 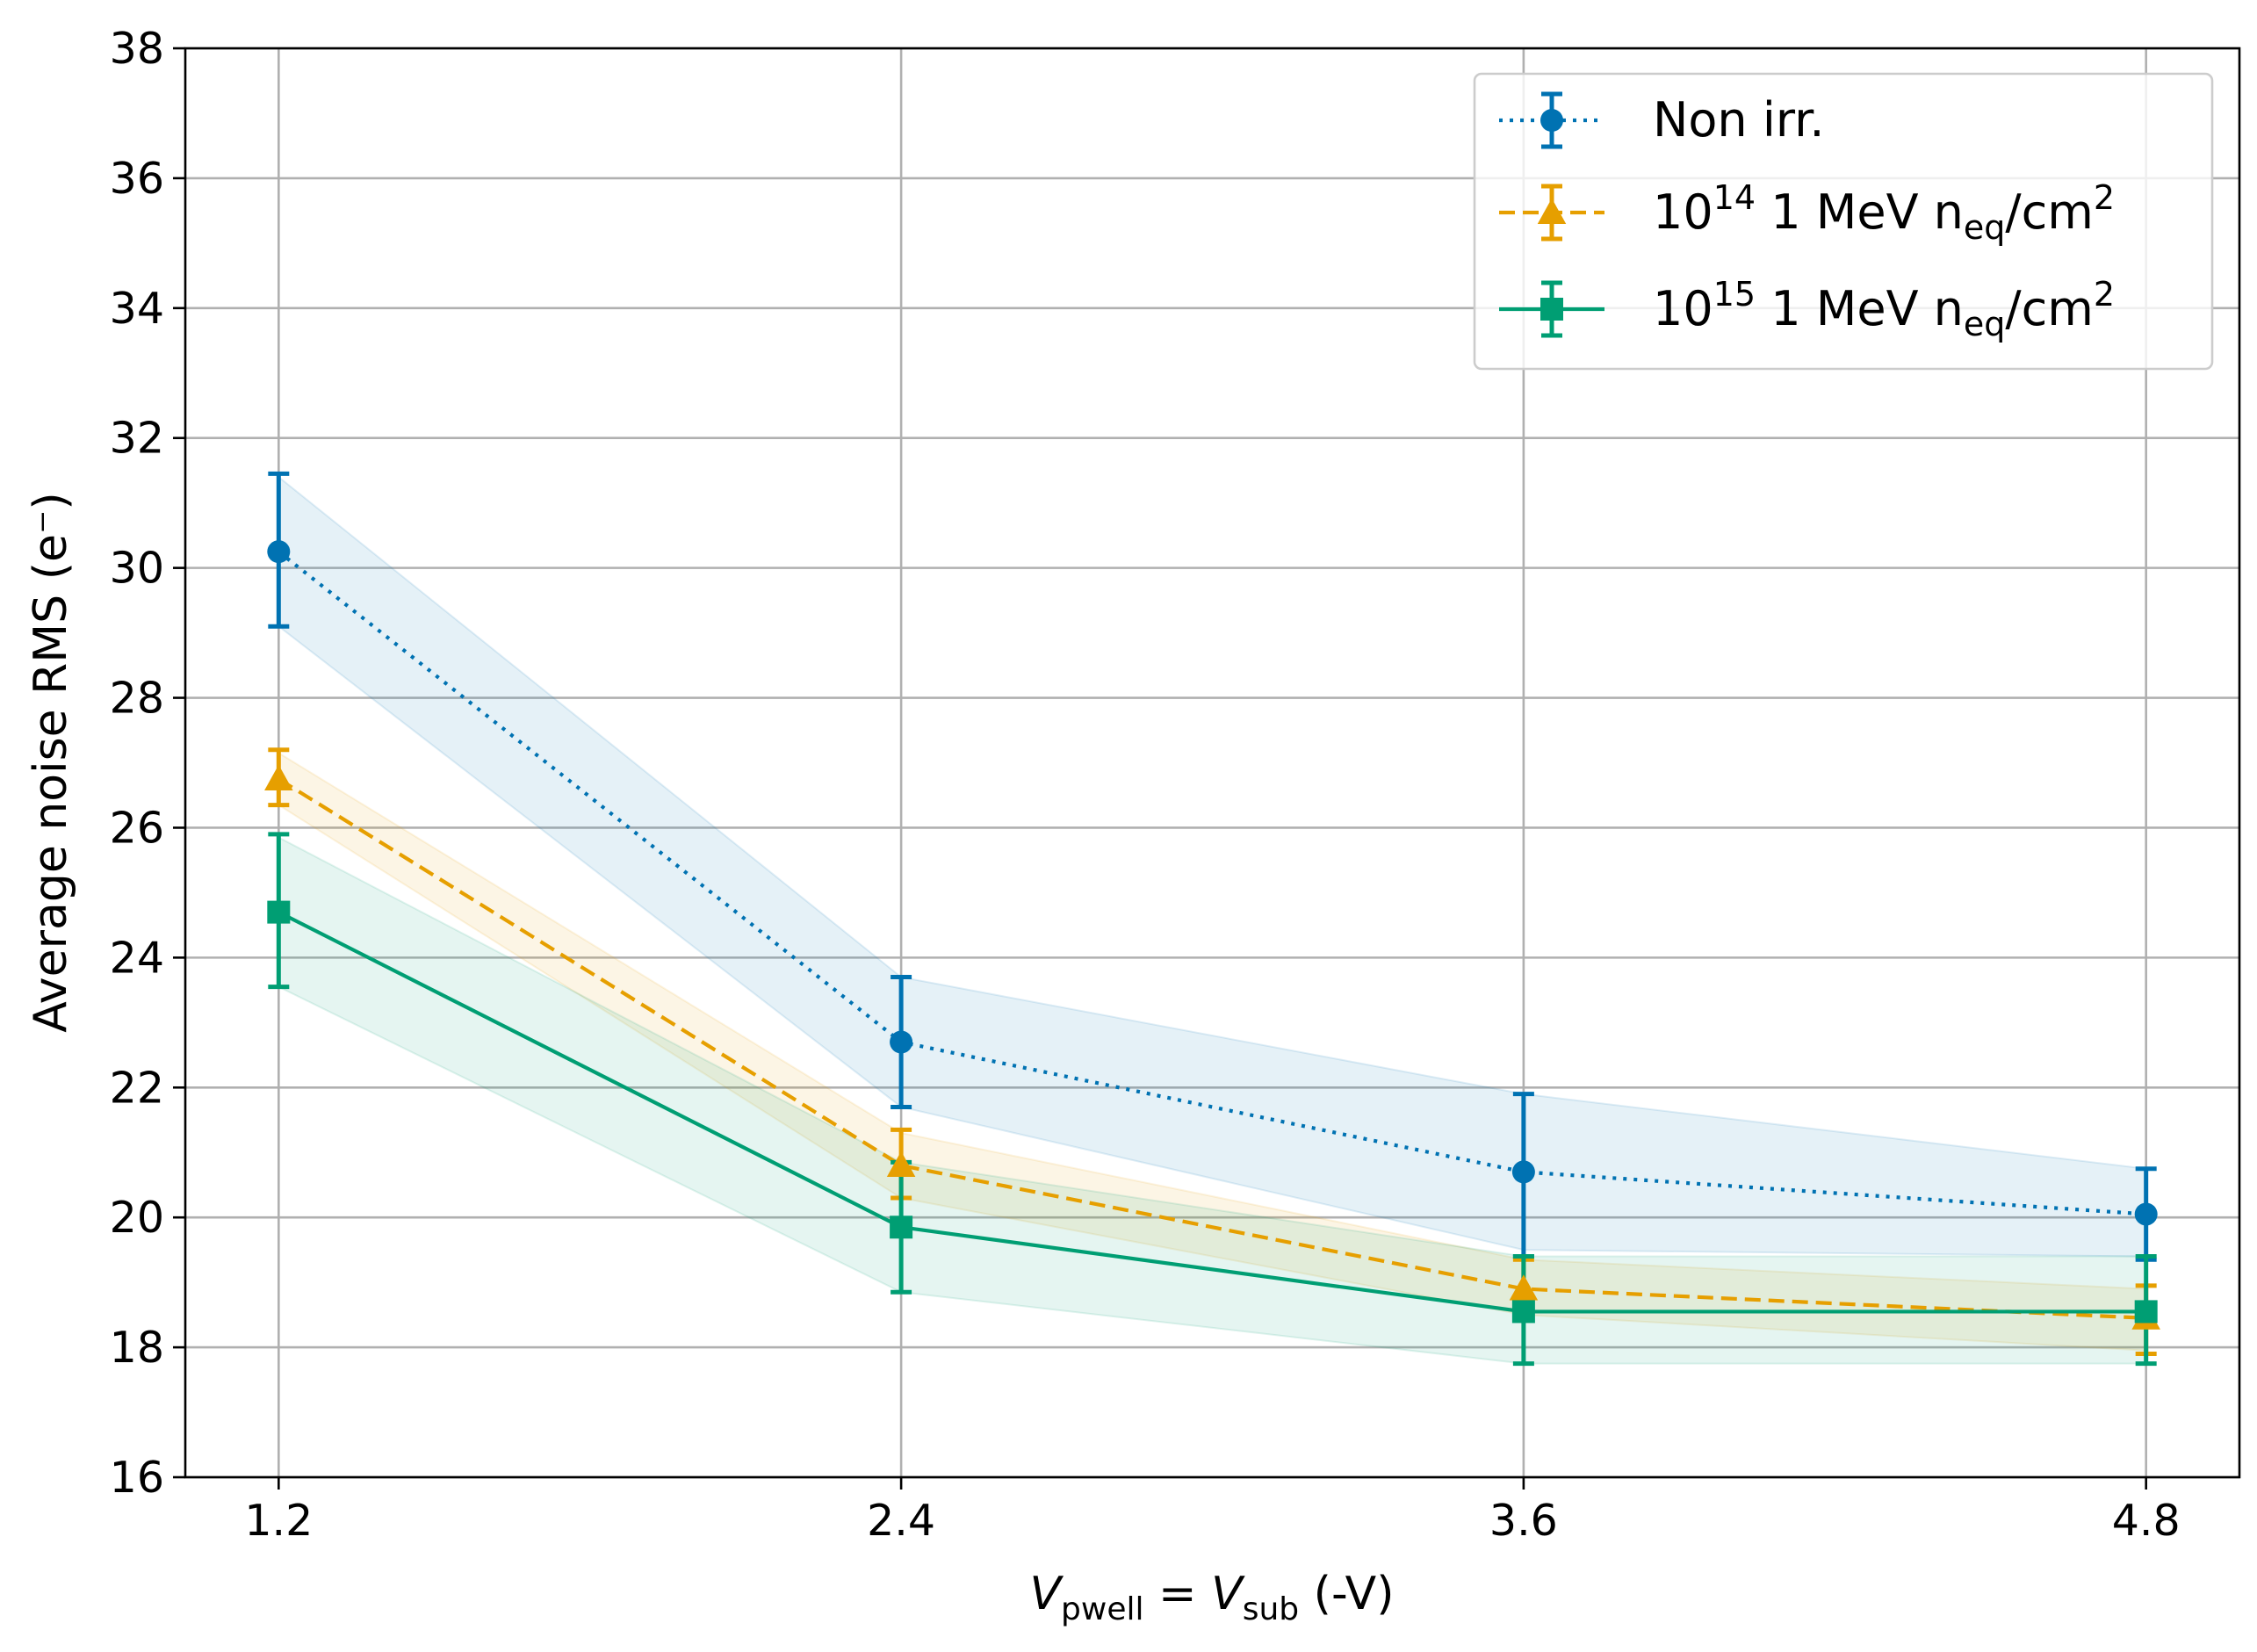 What do you see at coordinates (1683, 212) in the screenshot?
I see `legend-label-1e14-base: 10` at bounding box center [1683, 212].